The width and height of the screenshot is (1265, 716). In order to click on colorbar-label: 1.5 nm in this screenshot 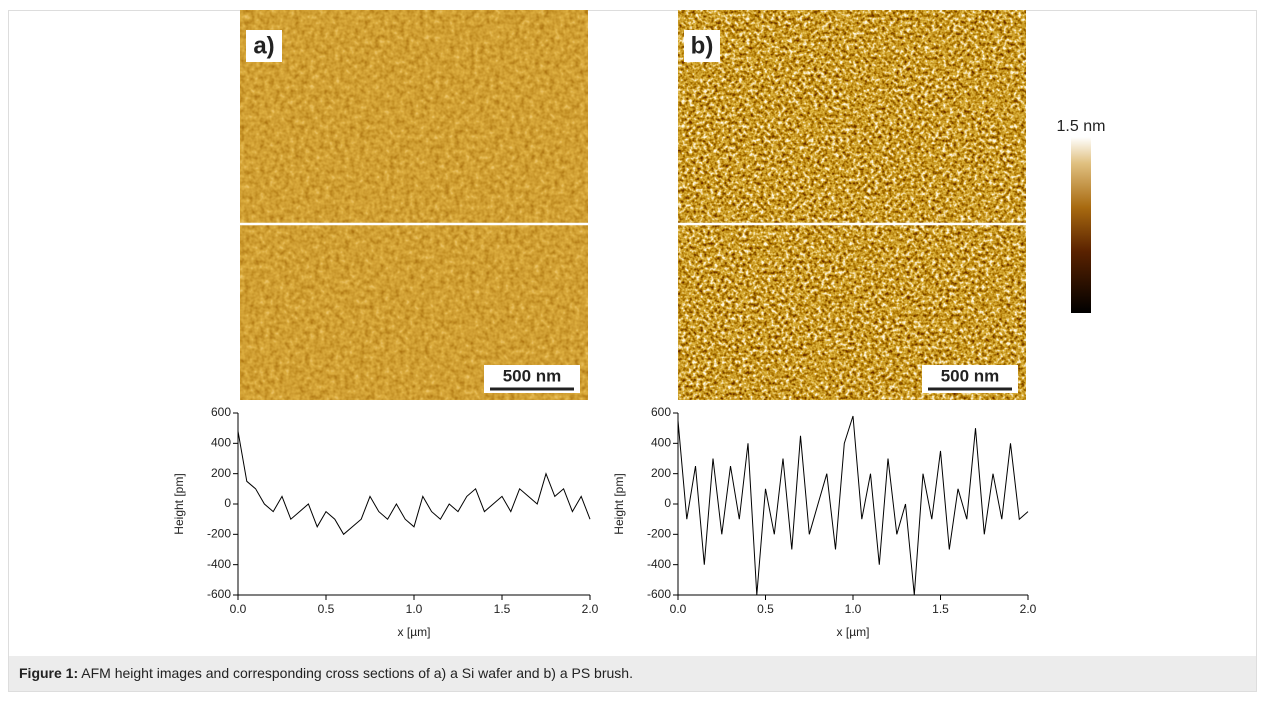, I will do `click(1081, 126)`.